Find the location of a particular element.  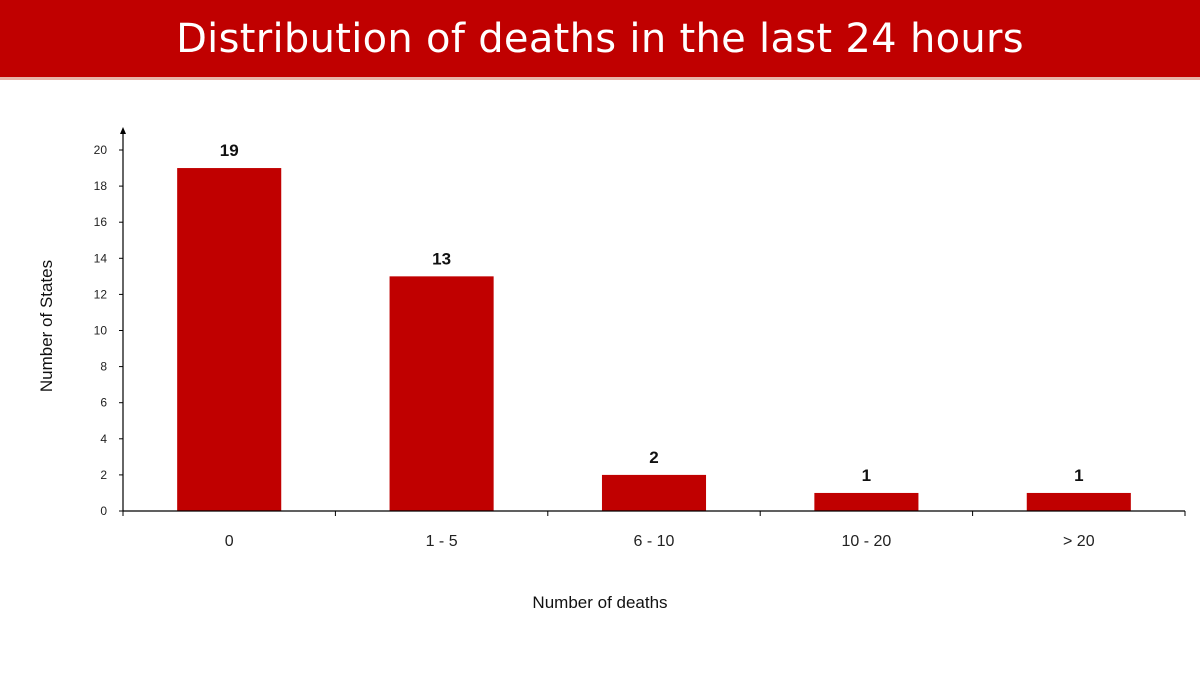

y-tick-label: 6 is located at coordinates (103, 403).